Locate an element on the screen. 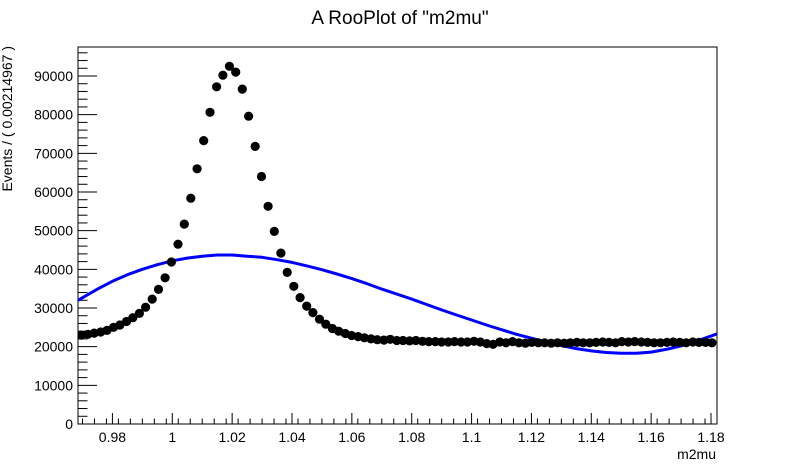 Image resolution: width=796 pixels, height=472 pixels. y-axis-label: Events / ( 0.00214967 ) is located at coordinates (7, 119).